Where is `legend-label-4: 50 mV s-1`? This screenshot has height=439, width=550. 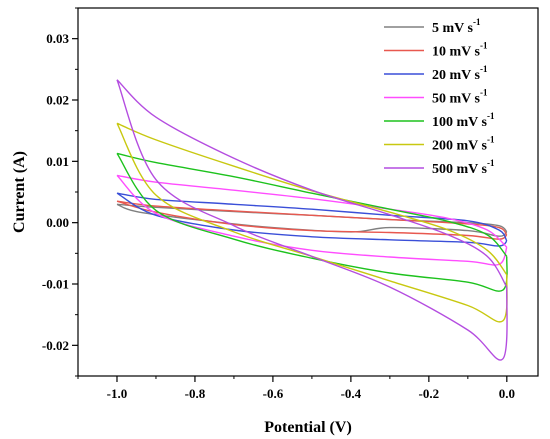
legend-label-4: 50 mV s-1 is located at coordinates (460, 97).